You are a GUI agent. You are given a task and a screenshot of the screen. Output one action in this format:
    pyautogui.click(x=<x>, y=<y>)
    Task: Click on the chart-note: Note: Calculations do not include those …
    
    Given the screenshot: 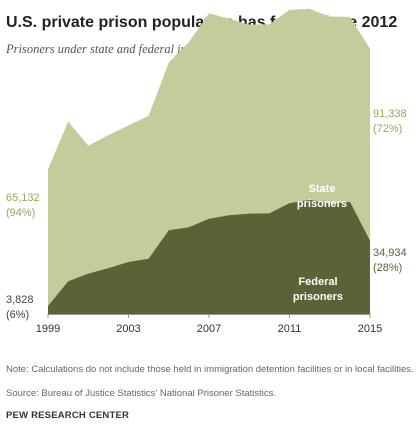 What is the action you would take?
    pyautogui.click(x=210, y=369)
    